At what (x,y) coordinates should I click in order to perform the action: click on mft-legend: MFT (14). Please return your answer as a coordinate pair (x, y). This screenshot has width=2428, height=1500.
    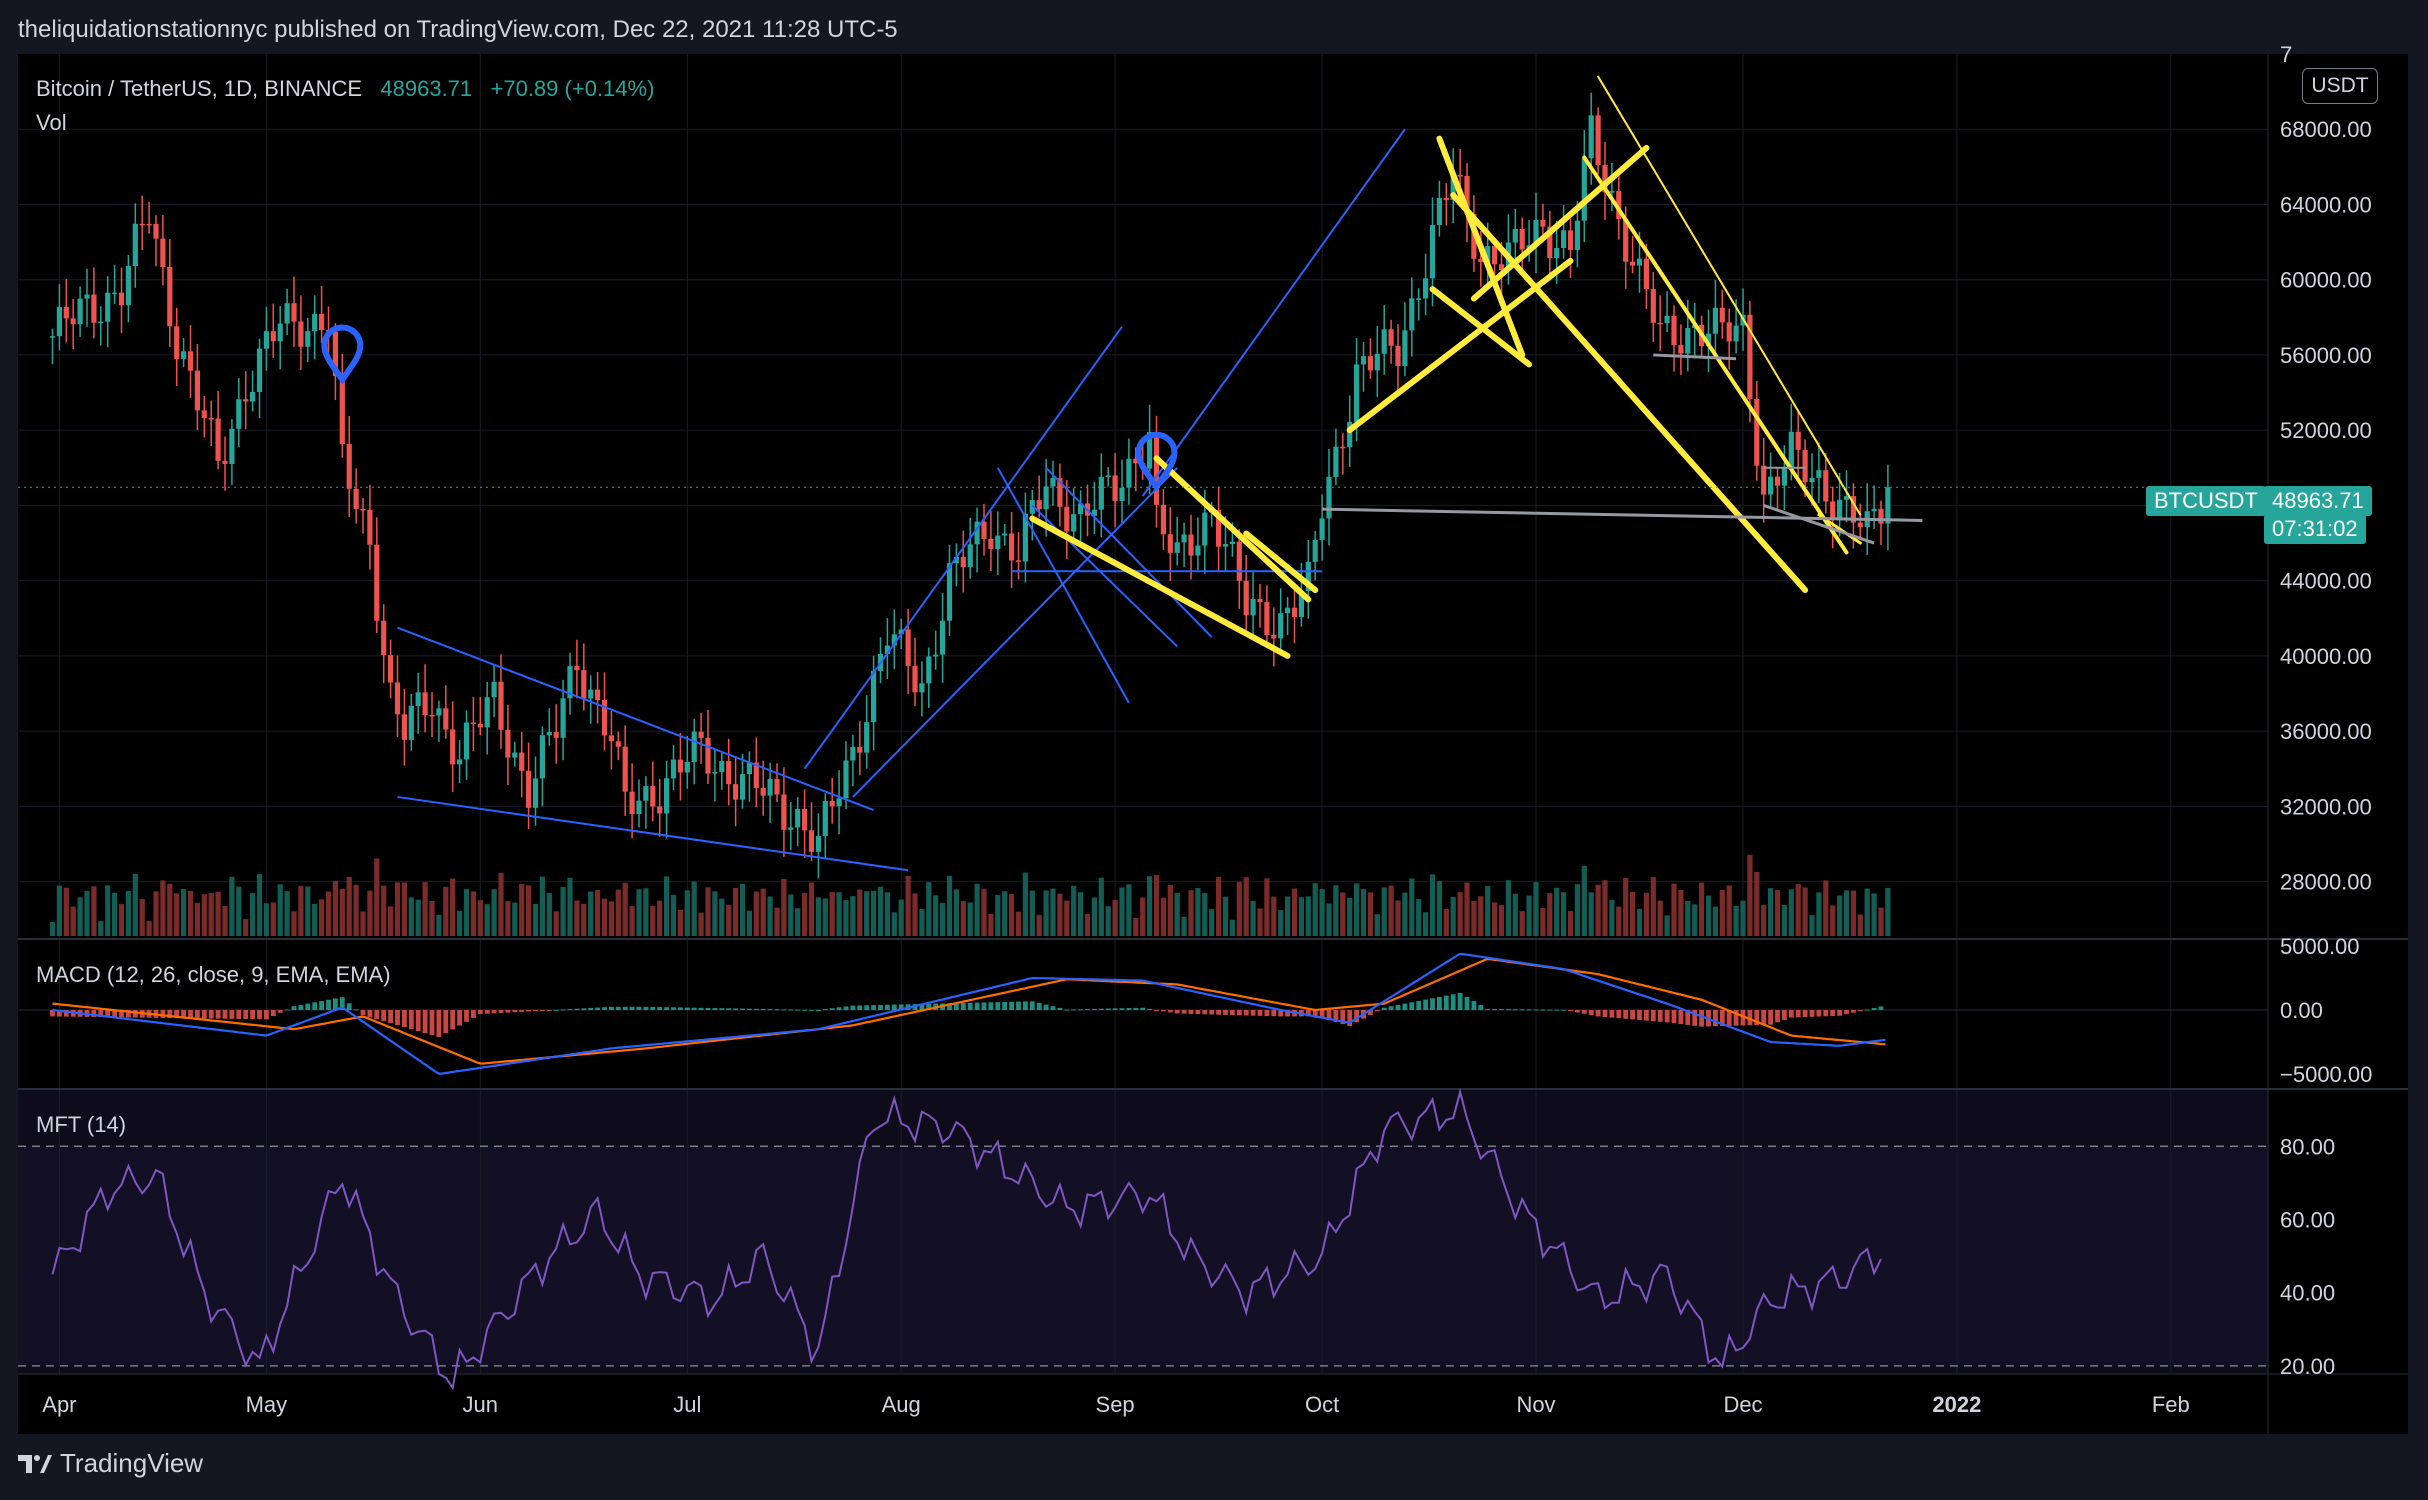
    Looking at the image, I should click on (81, 1124).